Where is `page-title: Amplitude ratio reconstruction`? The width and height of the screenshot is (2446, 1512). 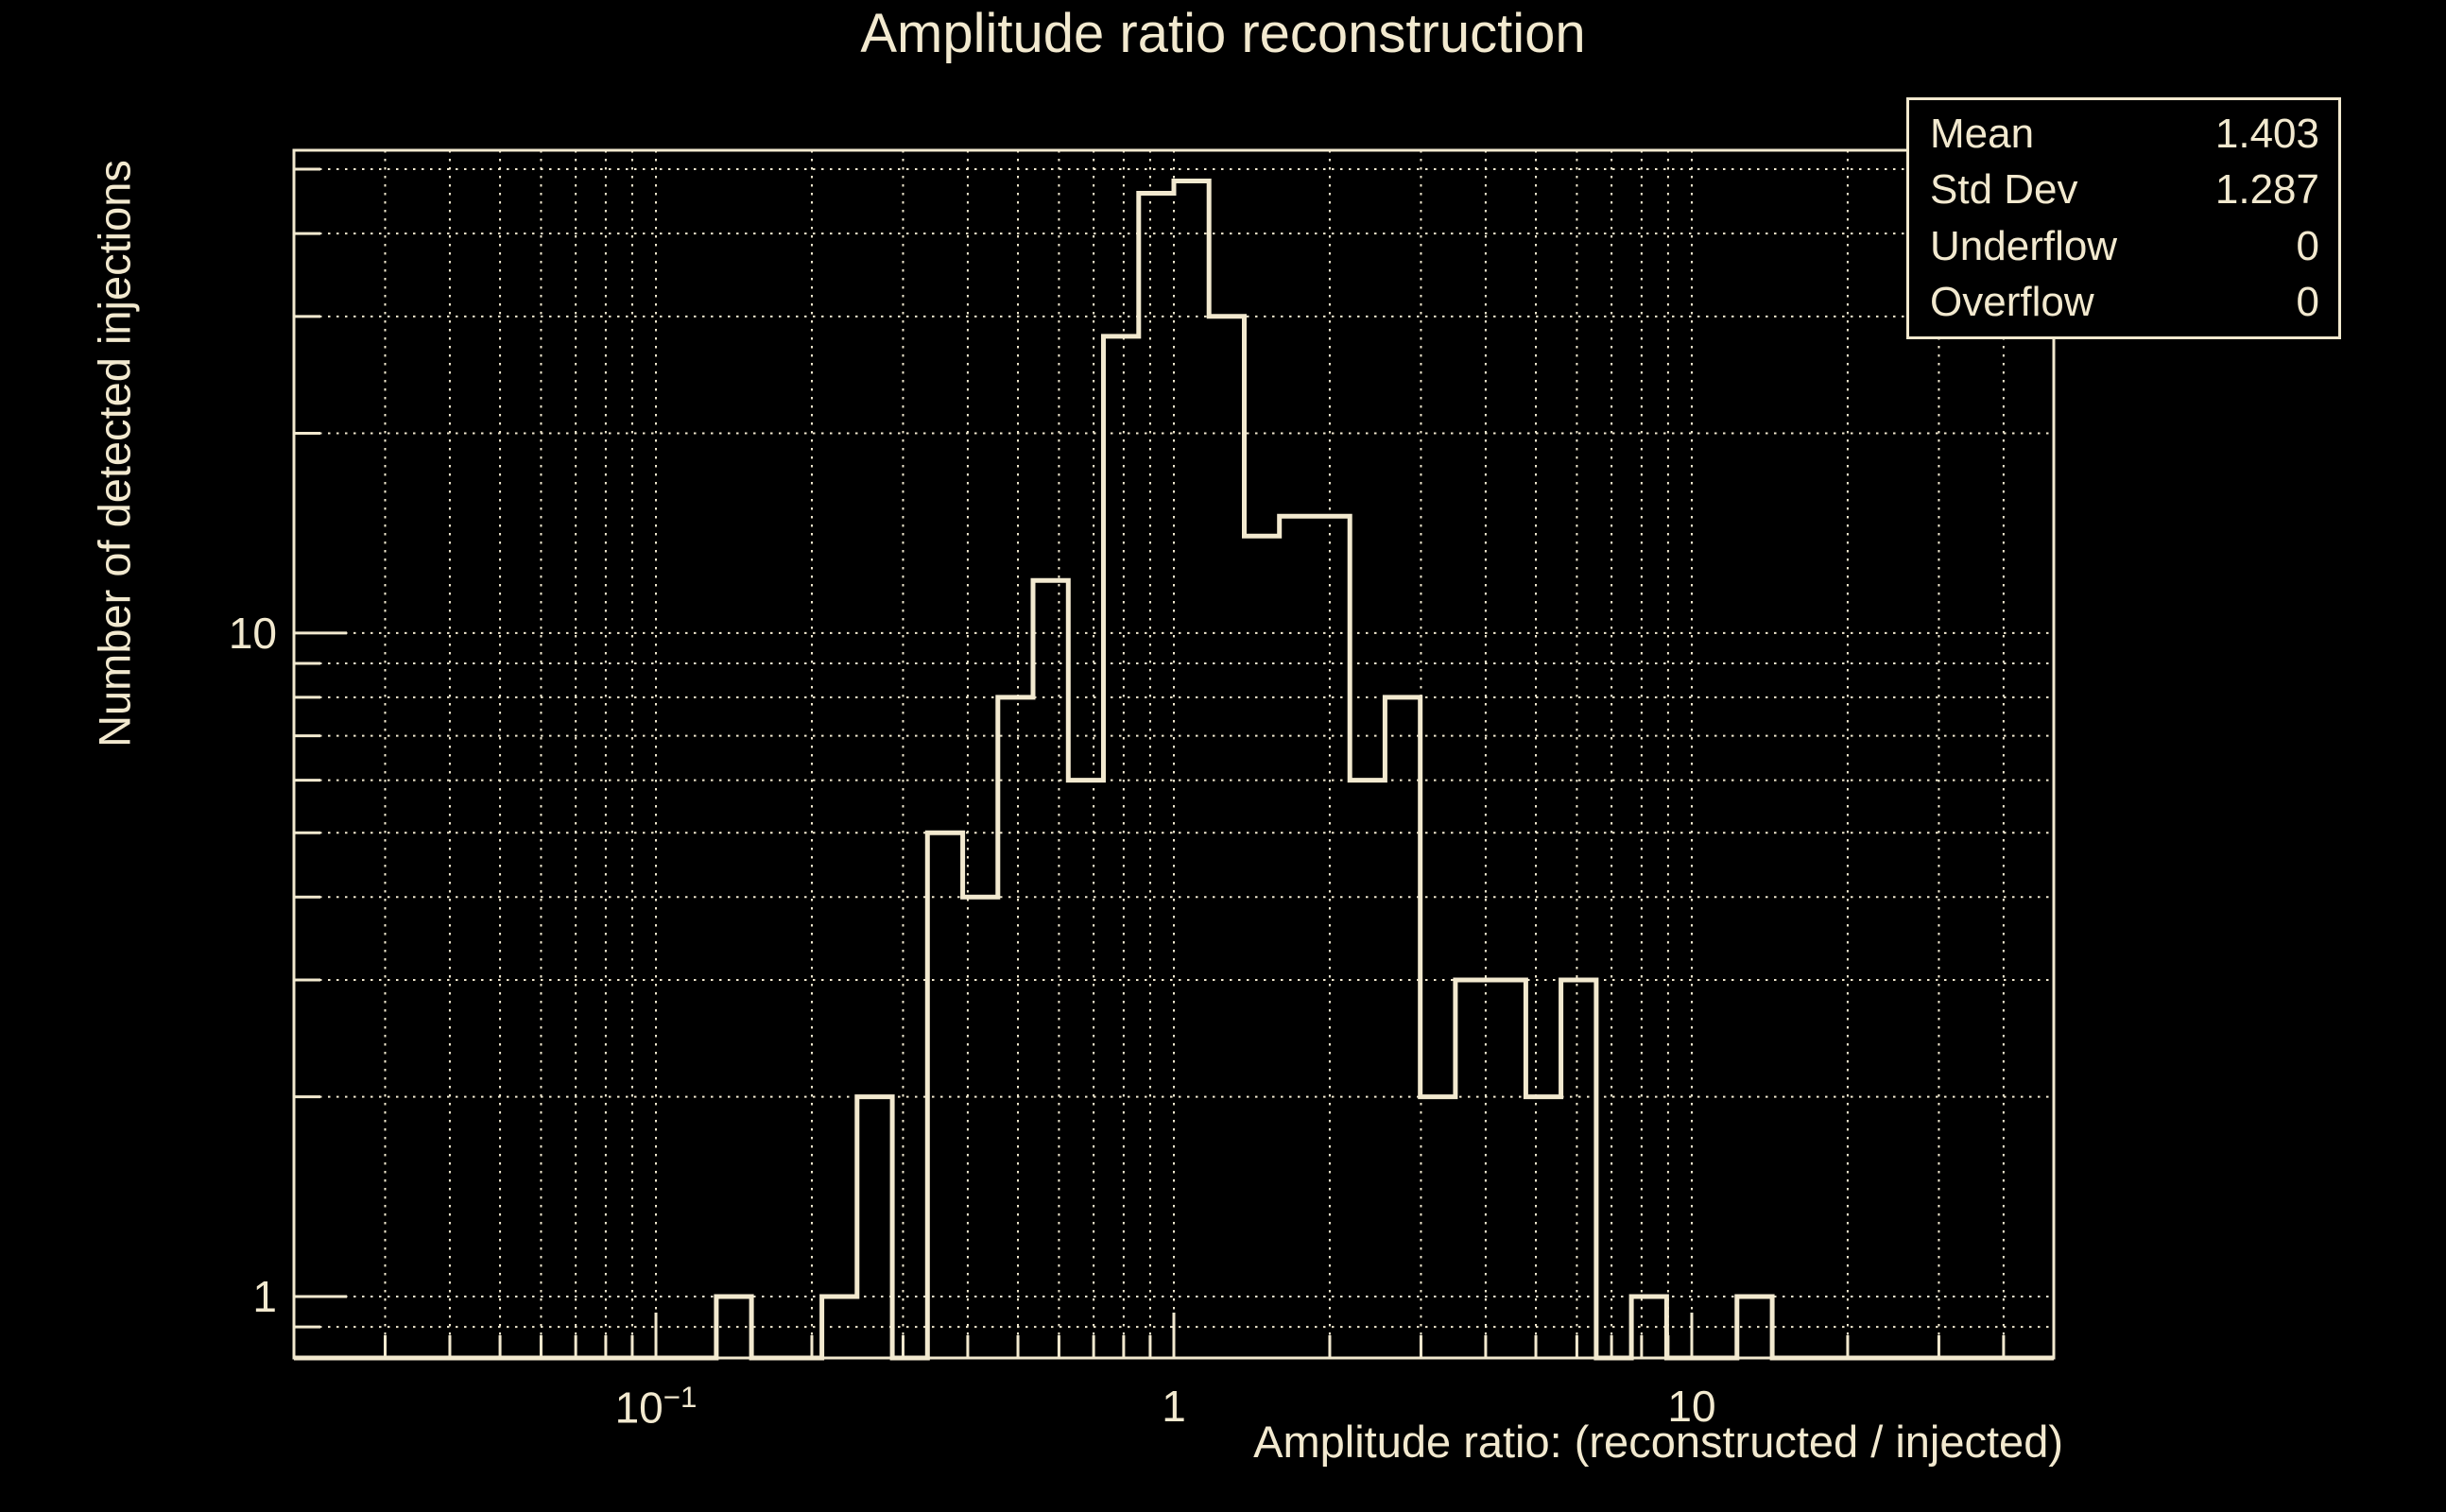
page-title: Amplitude ratio reconstruction is located at coordinates (1223, 33).